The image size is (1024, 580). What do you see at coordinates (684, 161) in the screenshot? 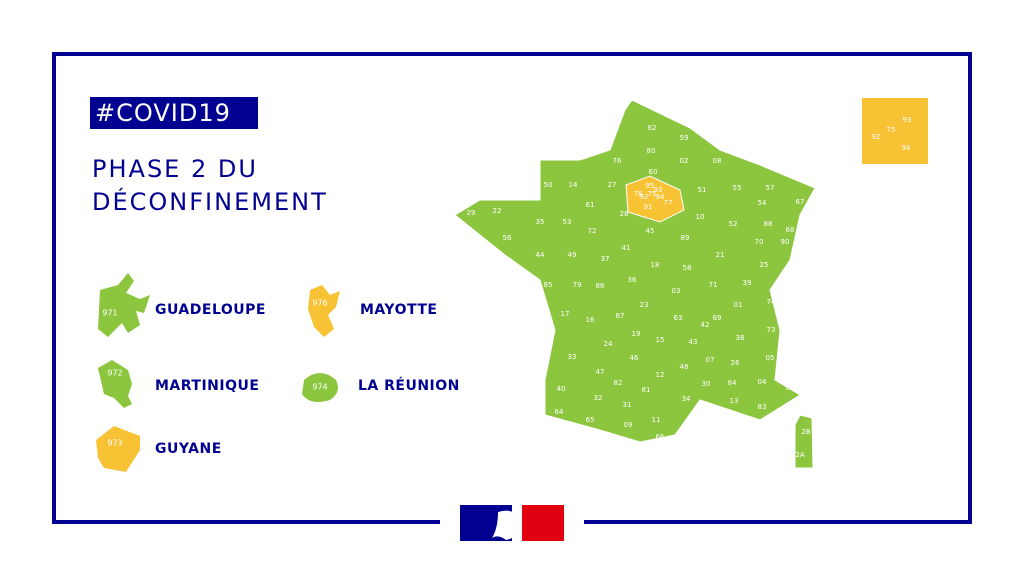
I see `department-code: 02` at bounding box center [684, 161].